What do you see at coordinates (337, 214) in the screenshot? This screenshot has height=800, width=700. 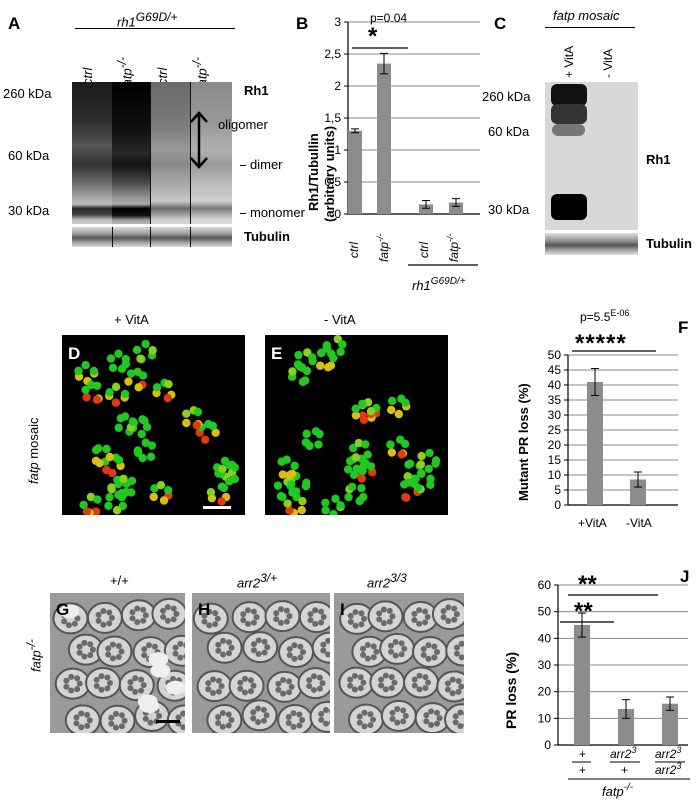 I see `y-tick-label: 0` at bounding box center [337, 214].